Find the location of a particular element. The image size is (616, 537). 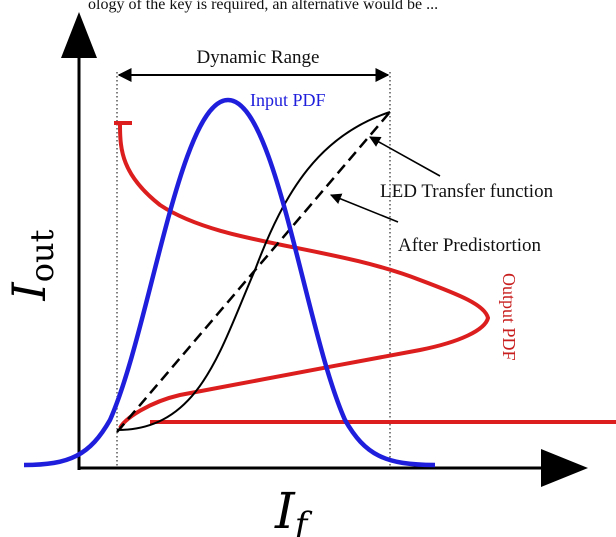

led-transfer-pointer is located at coordinates (405, 156).